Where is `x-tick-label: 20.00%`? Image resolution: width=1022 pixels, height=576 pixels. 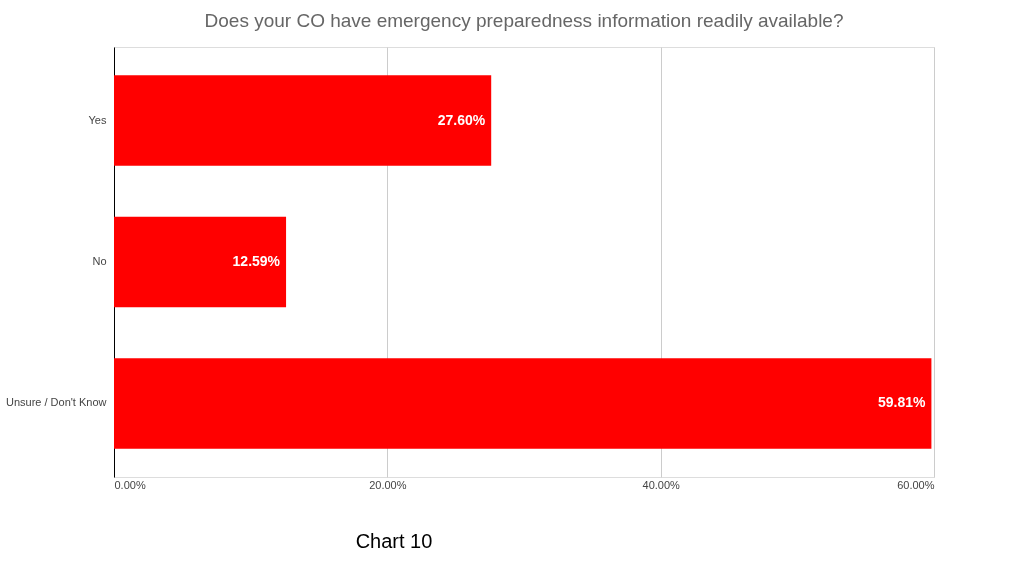
x-tick-label: 20.00% is located at coordinates (388, 484).